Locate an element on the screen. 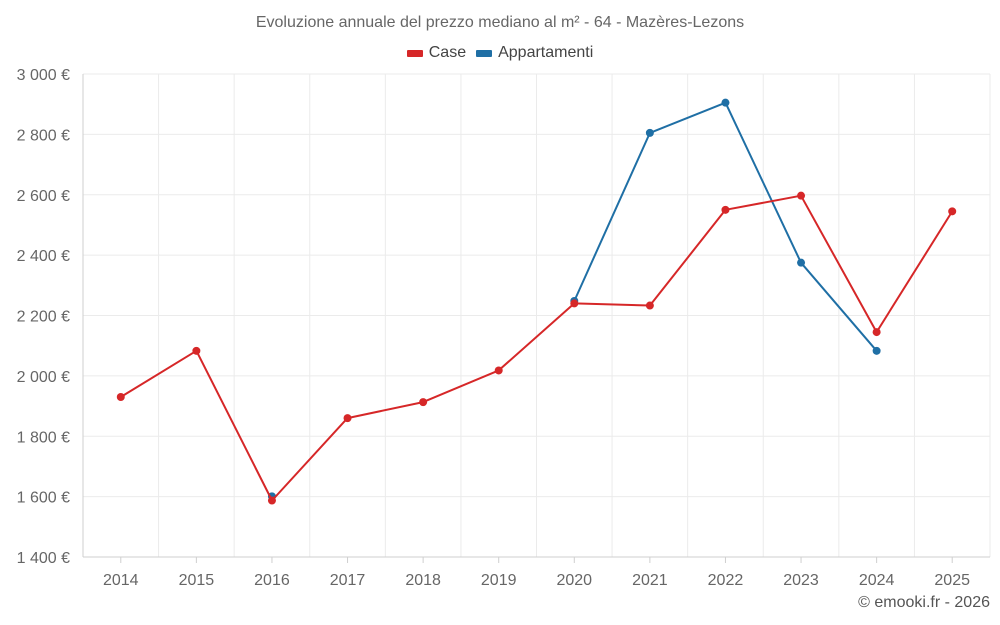 The image size is (1000, 625). y-tick-label: 2 000 € is located at coordinates (43, 377).